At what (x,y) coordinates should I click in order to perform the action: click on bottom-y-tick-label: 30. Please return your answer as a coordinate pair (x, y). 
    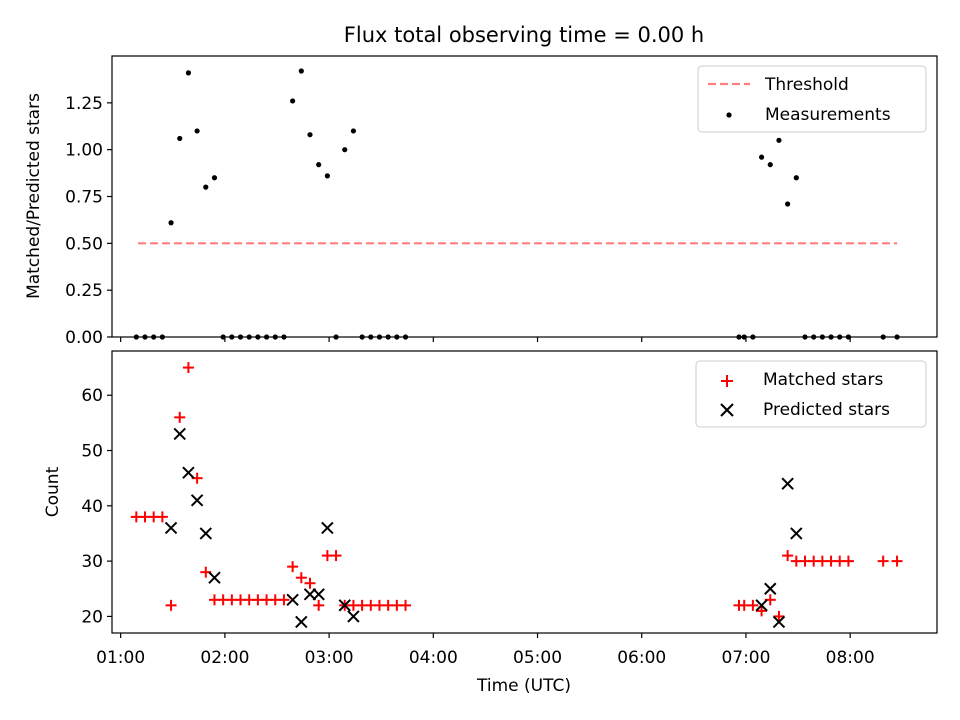
    Looking at the image, I should click on (92, 562).